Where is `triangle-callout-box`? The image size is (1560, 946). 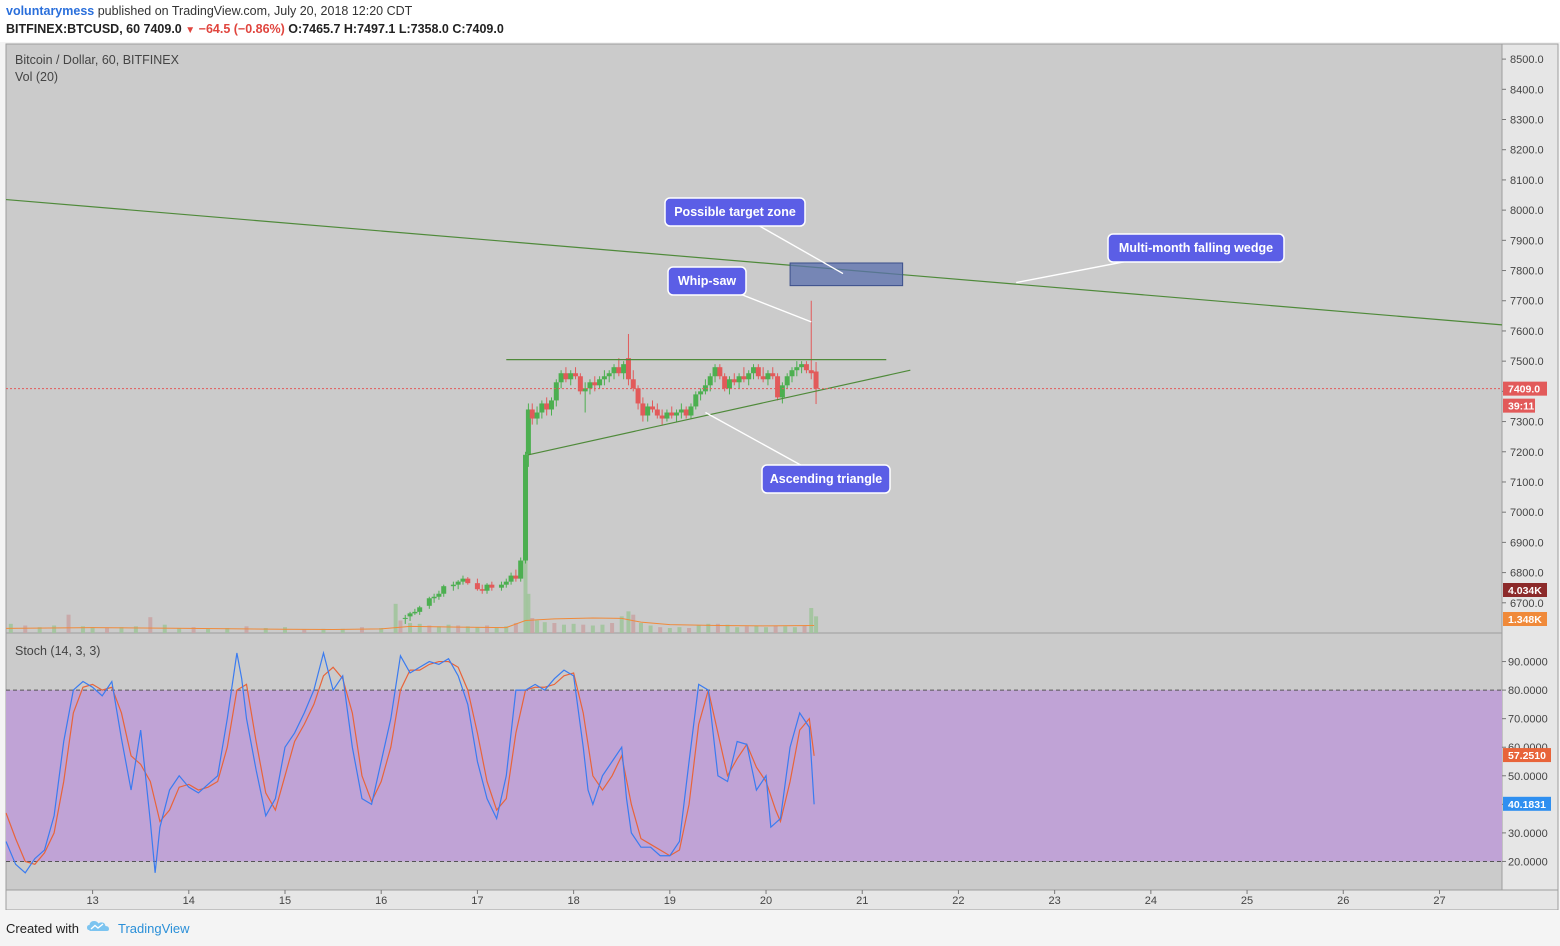 triangle-callout-box is located at coordinates (826, 479).